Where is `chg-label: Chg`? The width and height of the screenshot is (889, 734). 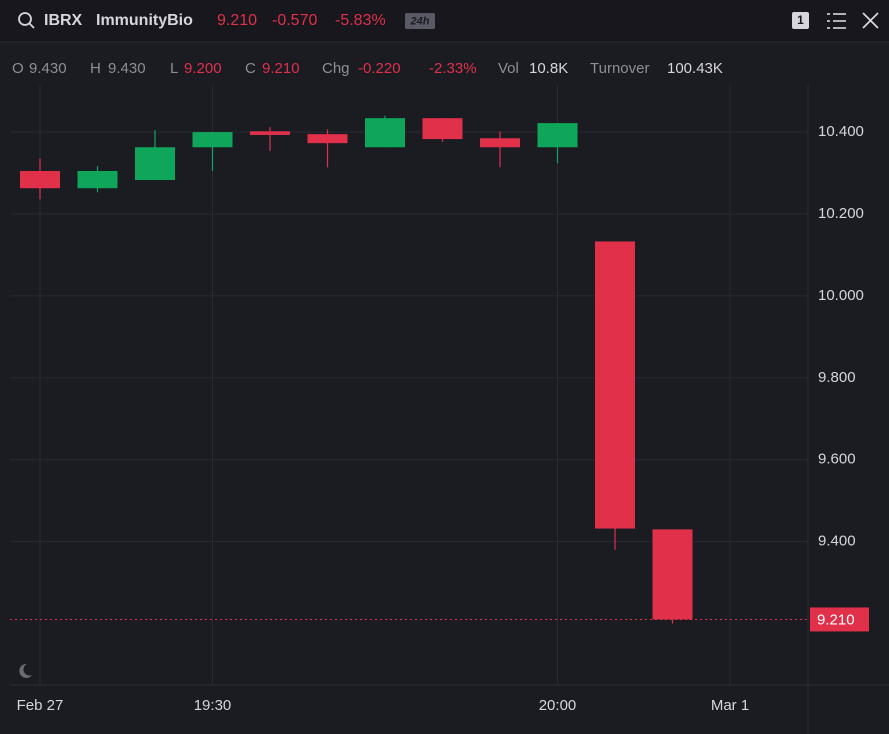
chg-label: Chg is located at coordinates (336, 68).